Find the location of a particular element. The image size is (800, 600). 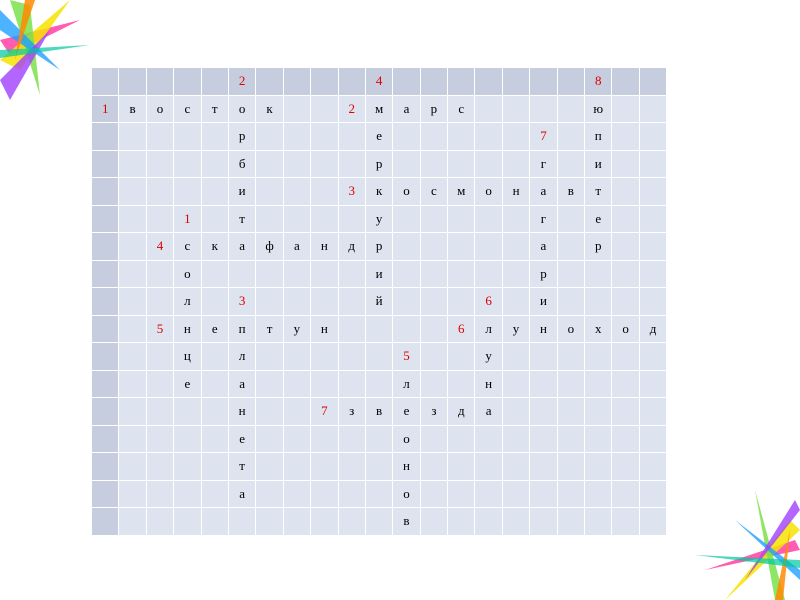

letter-cell: х is located at coordinates (598, 328).